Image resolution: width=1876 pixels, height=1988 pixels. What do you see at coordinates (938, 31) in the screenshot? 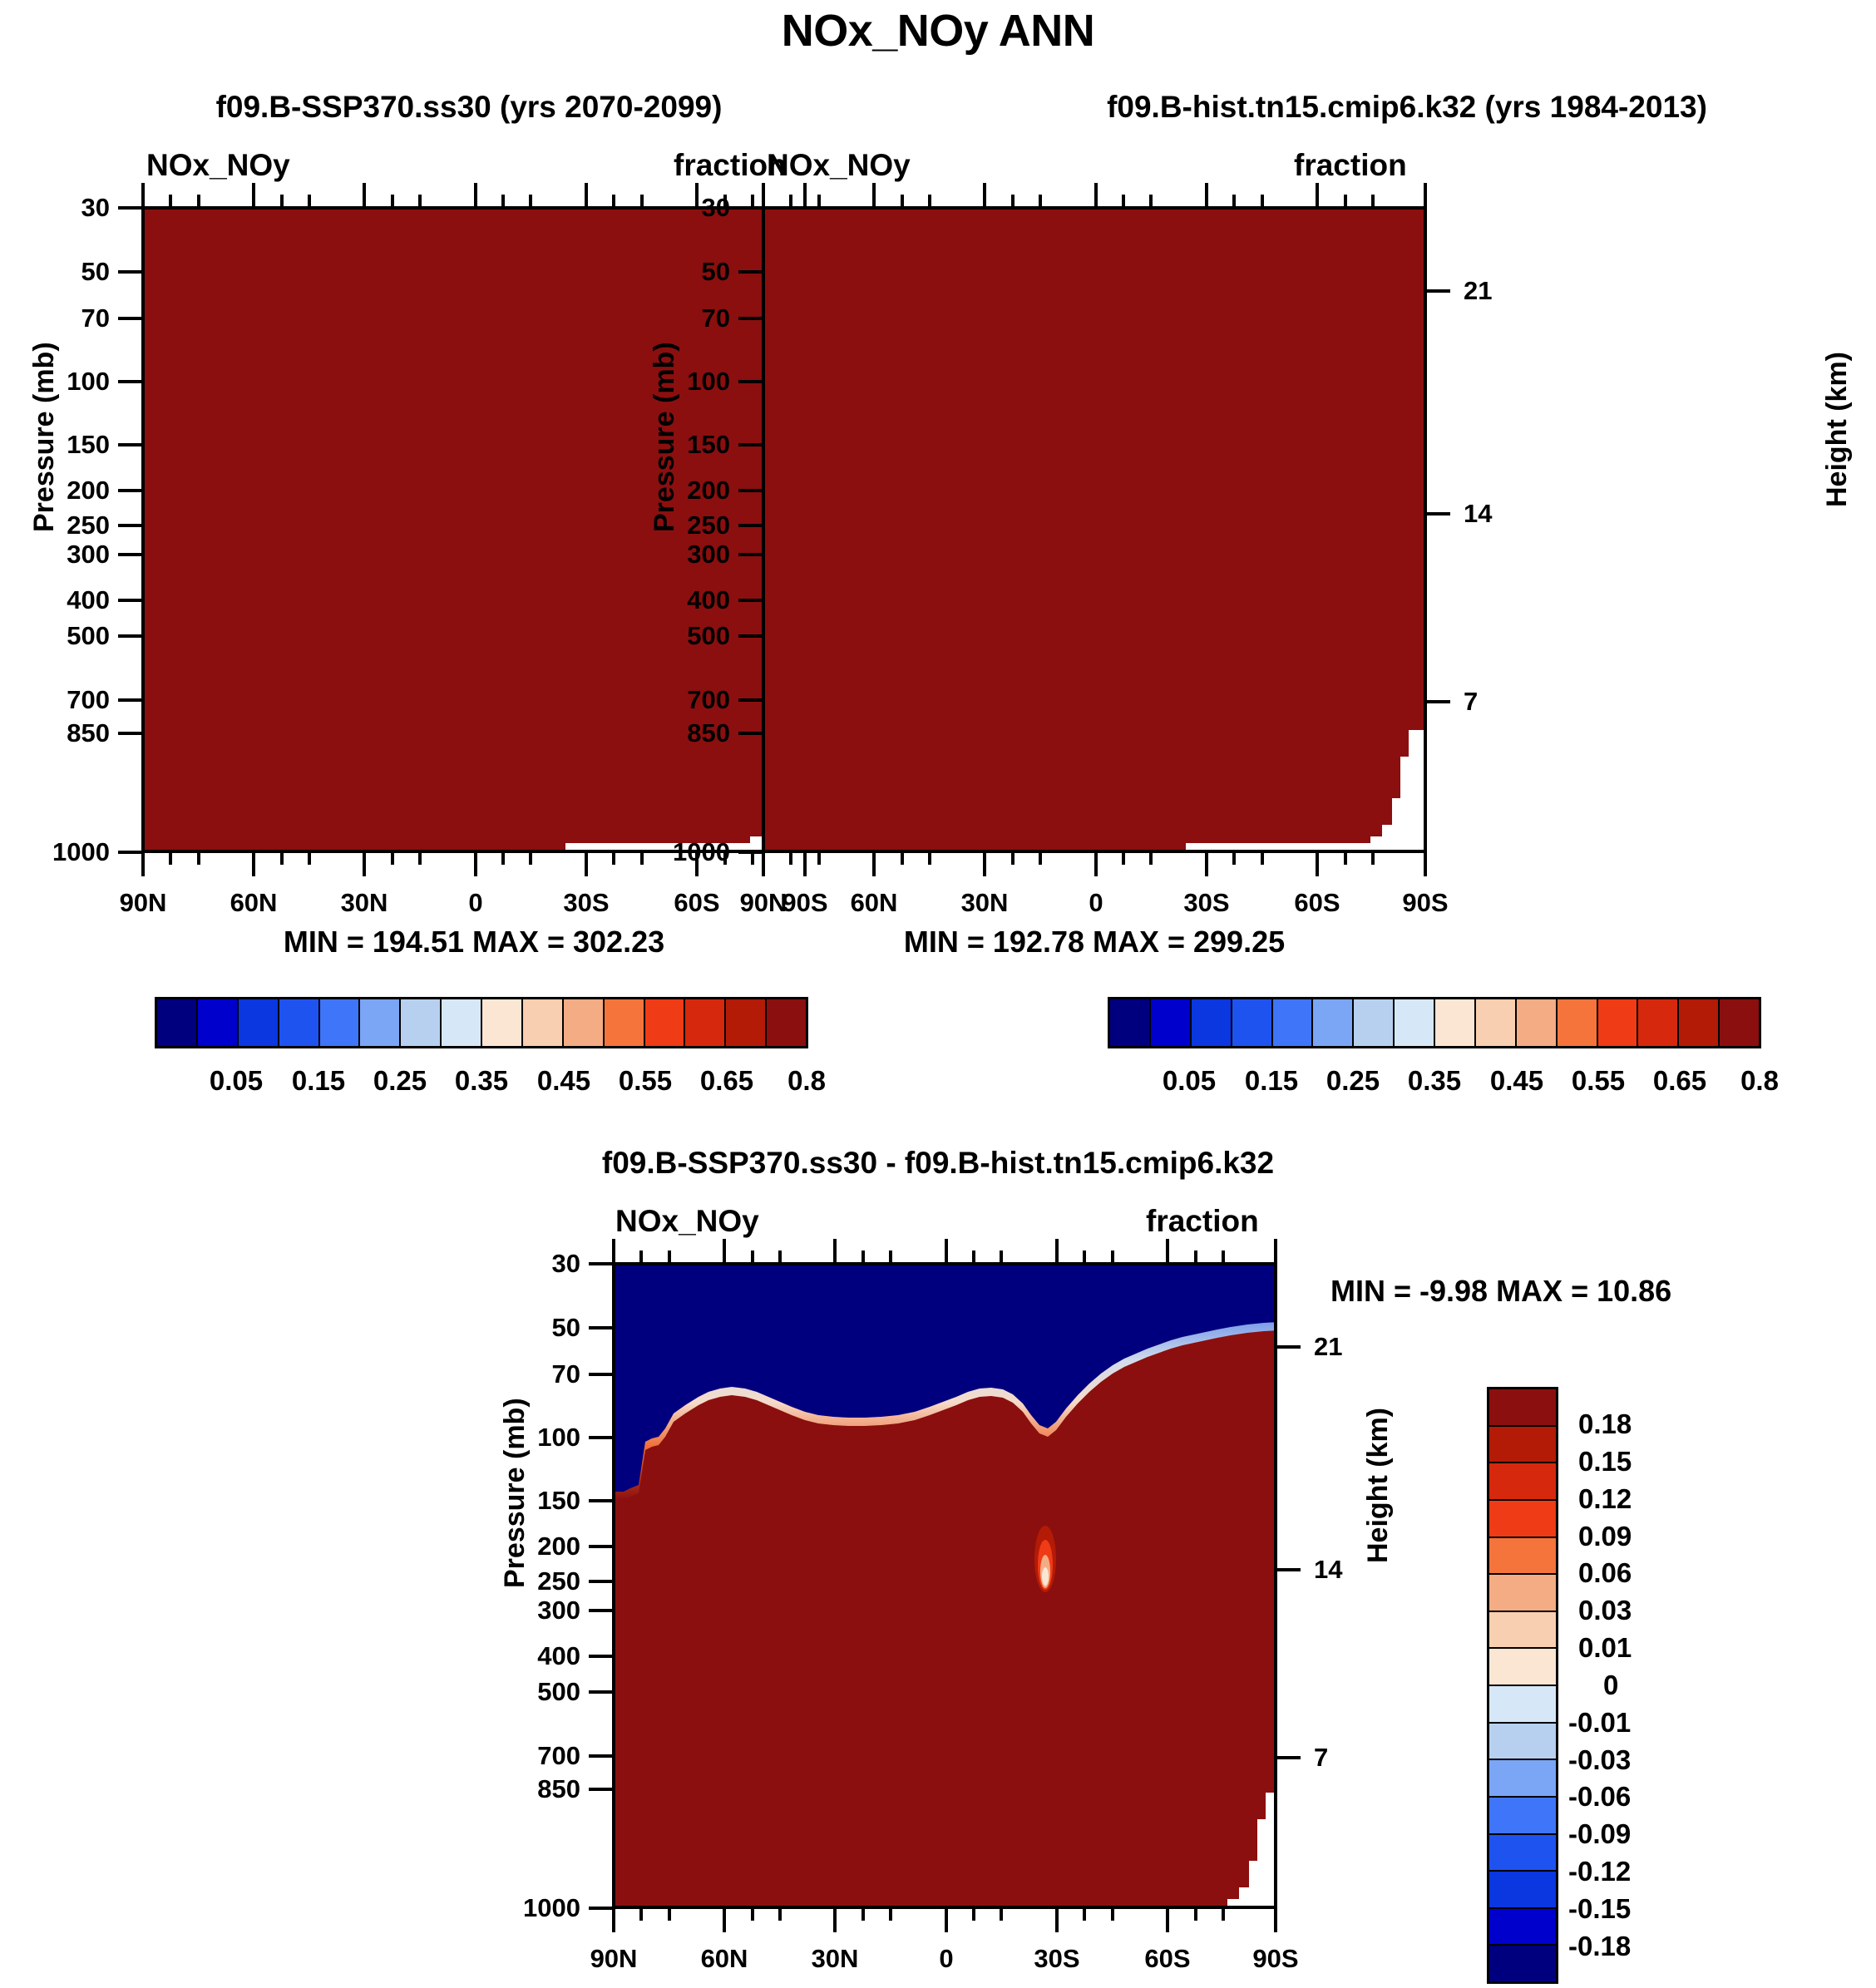
I see `figure-title: NOx_NOy ANN` at bounding box center [938, 31].